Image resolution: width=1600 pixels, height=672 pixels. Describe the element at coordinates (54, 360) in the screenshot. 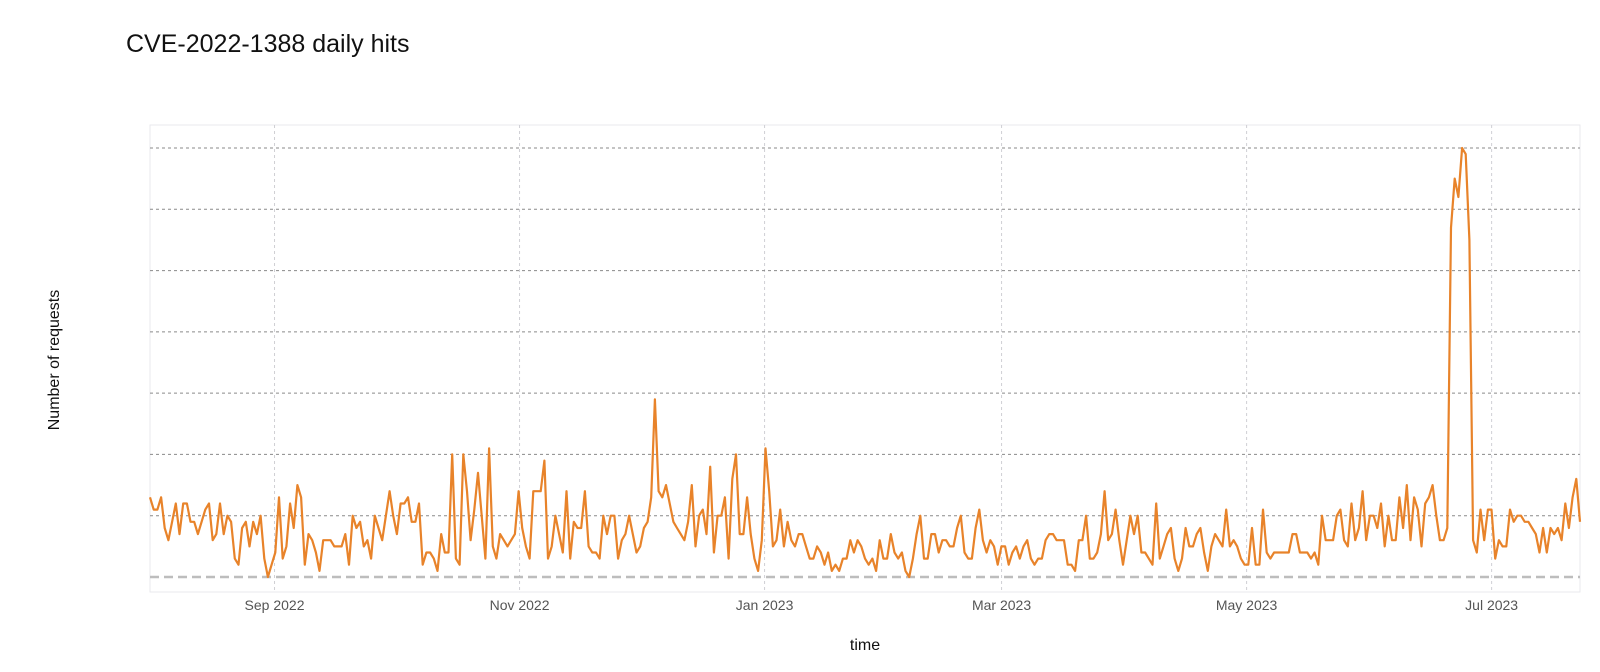

I see `y-axis-title: Number of requests` at that location.